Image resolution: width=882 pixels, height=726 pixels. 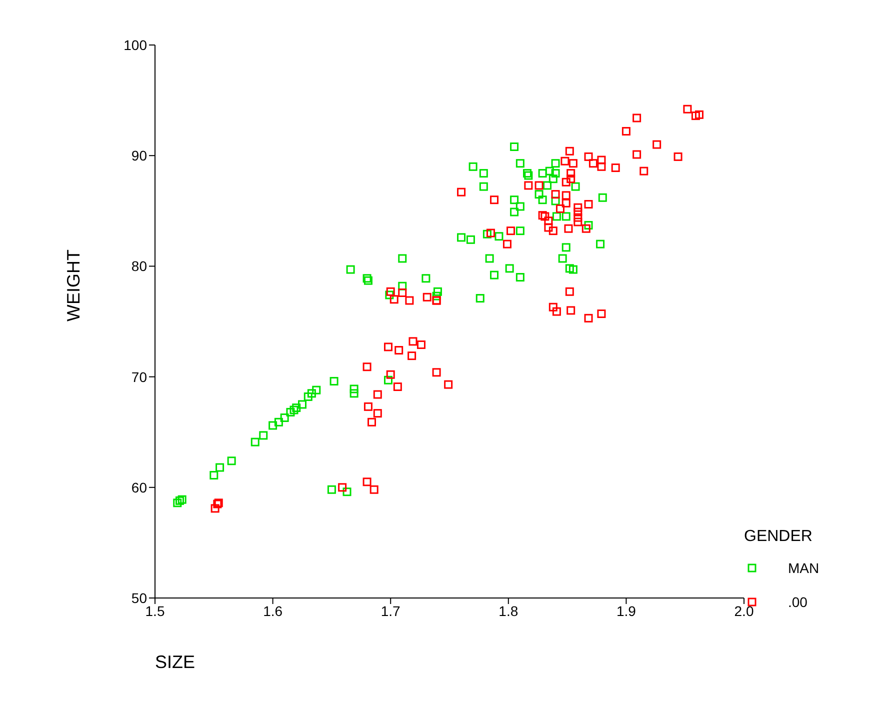 What do you see at coordinates (804, 568) in the screenshot?
I see `legend-label: MAN` at bounding box center [804, 568].